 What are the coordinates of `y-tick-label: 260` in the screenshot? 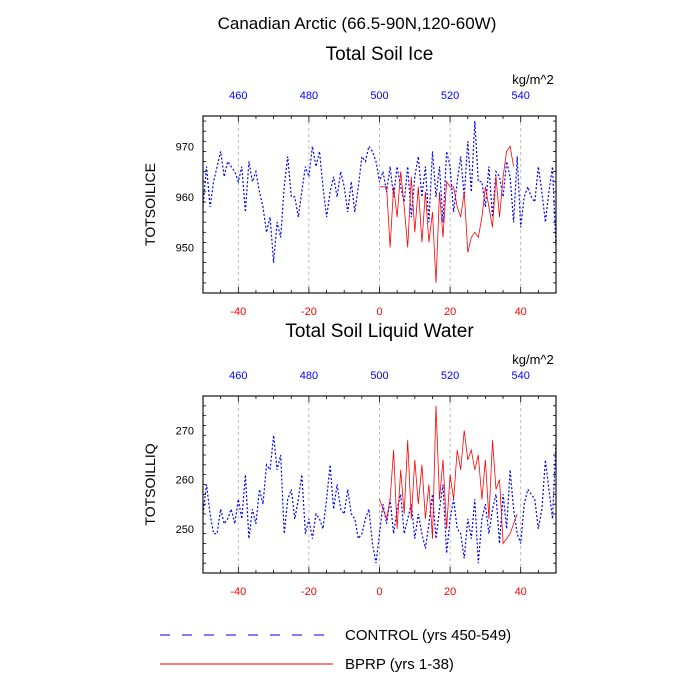 It's located at (185, 481).